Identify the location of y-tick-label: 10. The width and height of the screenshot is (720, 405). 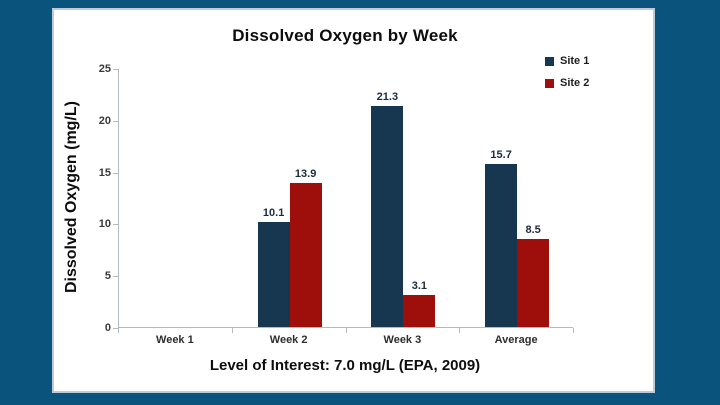
(104, 224).